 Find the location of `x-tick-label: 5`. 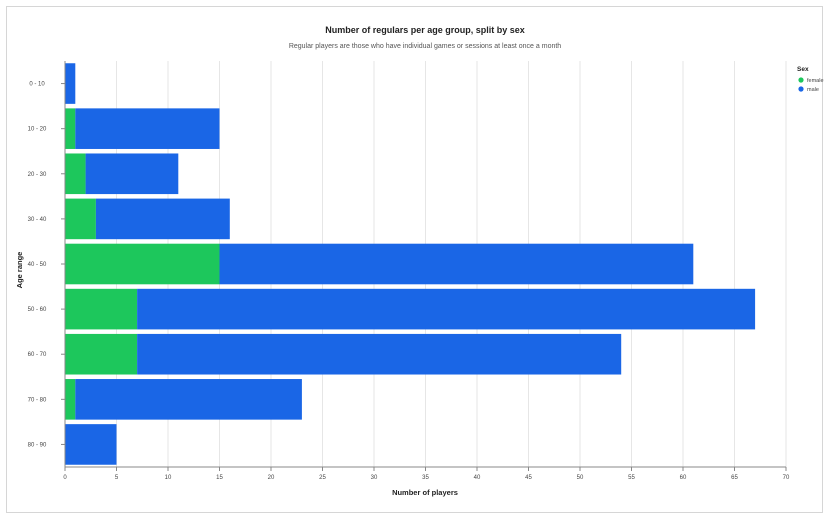

x-tick-label: 5 is located at coordinates (117, 478).